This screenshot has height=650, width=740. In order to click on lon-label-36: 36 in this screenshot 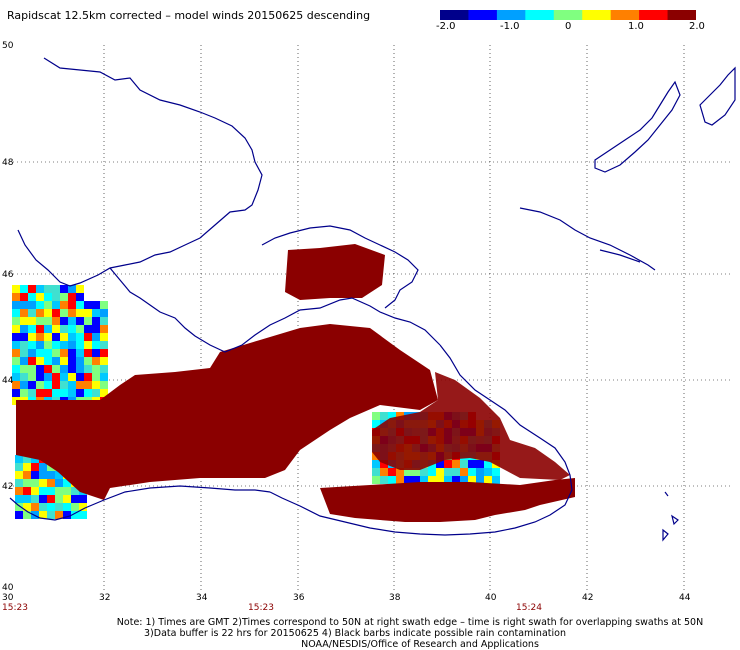, I will do `click(299, 598)`.